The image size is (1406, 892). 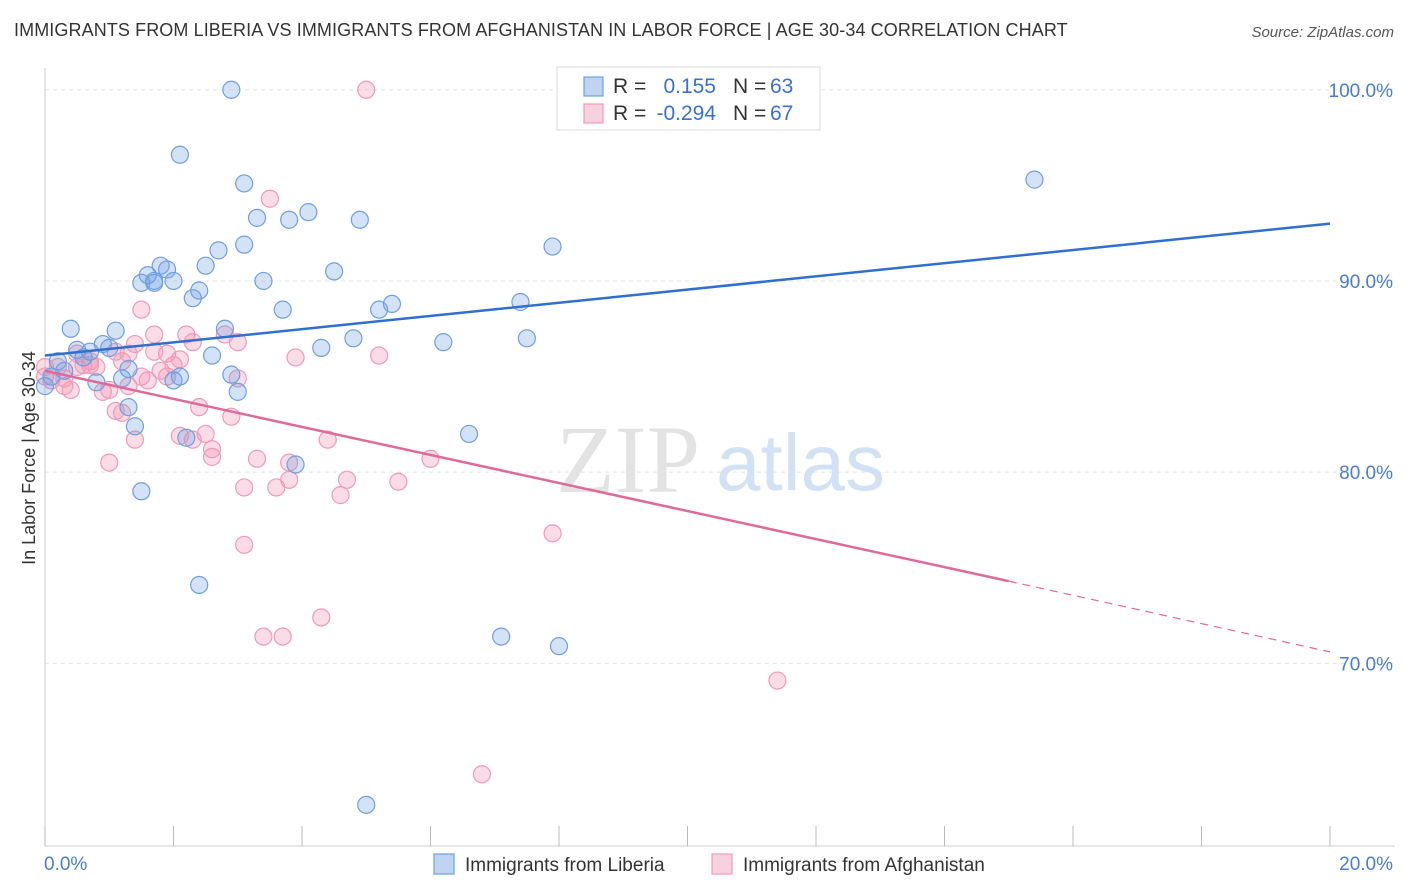 I want to click on stats-legend-box: R = 0.155 N = 63 R = -0.294 N = 67, so click(x=688, y=98).